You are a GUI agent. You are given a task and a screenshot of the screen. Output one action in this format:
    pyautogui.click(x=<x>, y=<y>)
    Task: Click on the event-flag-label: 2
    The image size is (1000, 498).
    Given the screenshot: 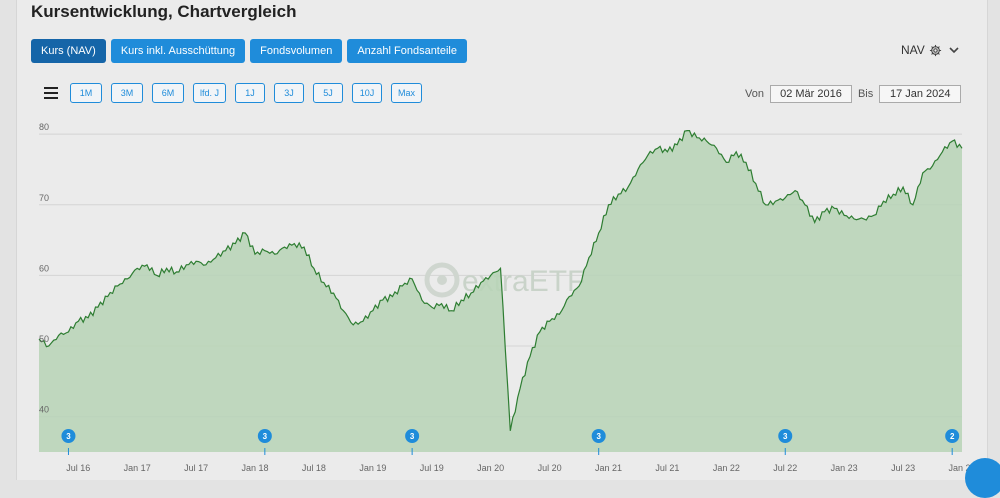 What is the action you would take?
    pyautogui.click(x=952, y=436)
    